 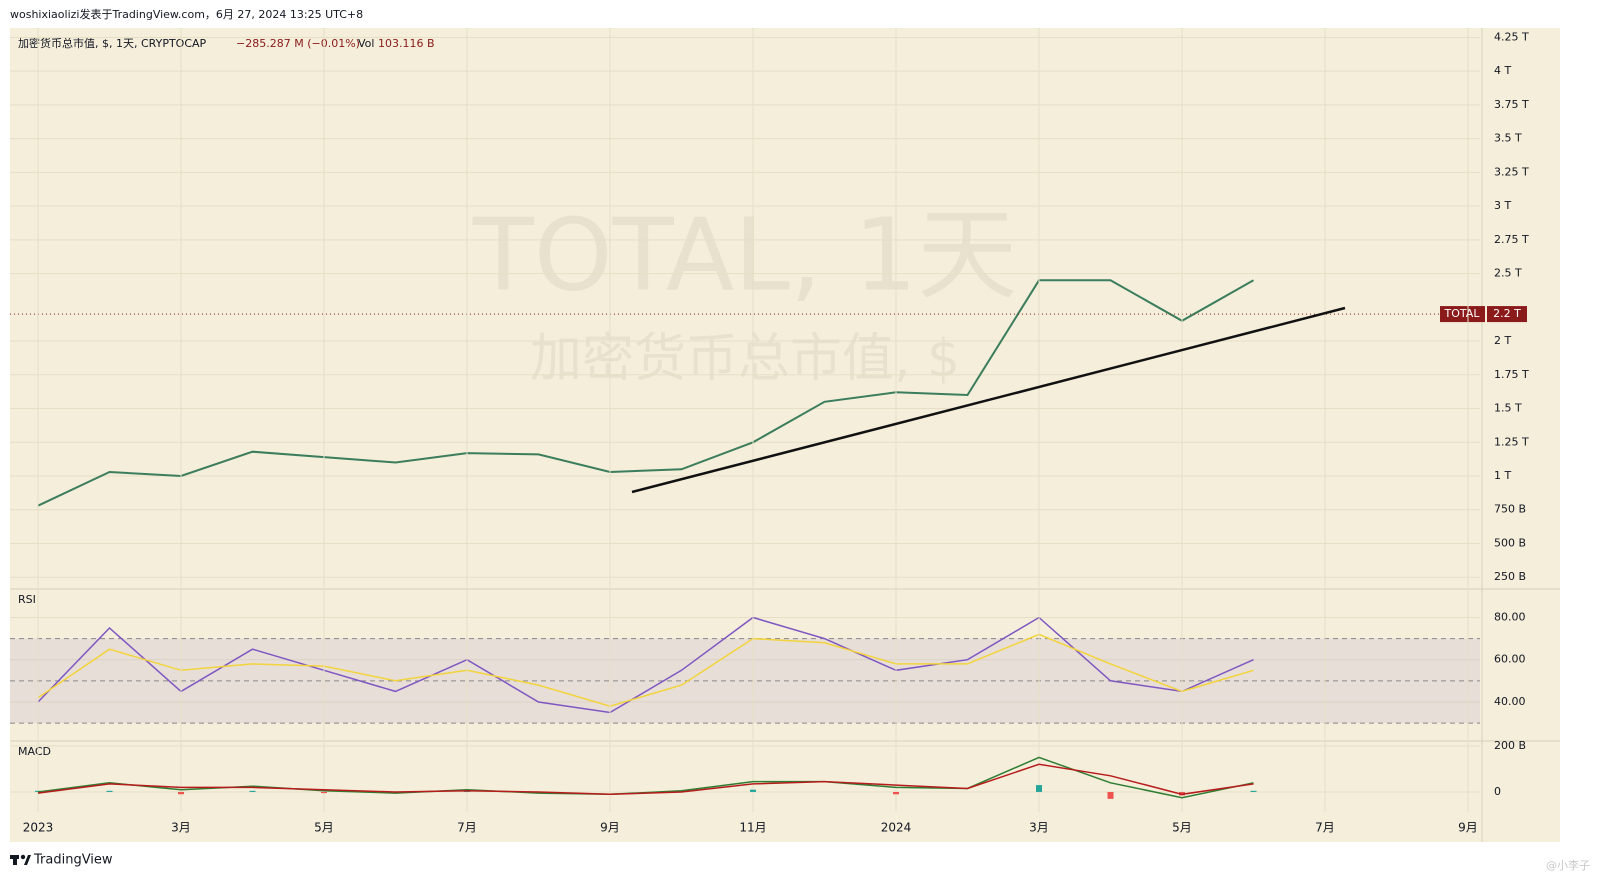 What do you see at coordinates (27, 599) in the screenshot?
I see `pane-title: RSI` at bounding box center [27, 599].